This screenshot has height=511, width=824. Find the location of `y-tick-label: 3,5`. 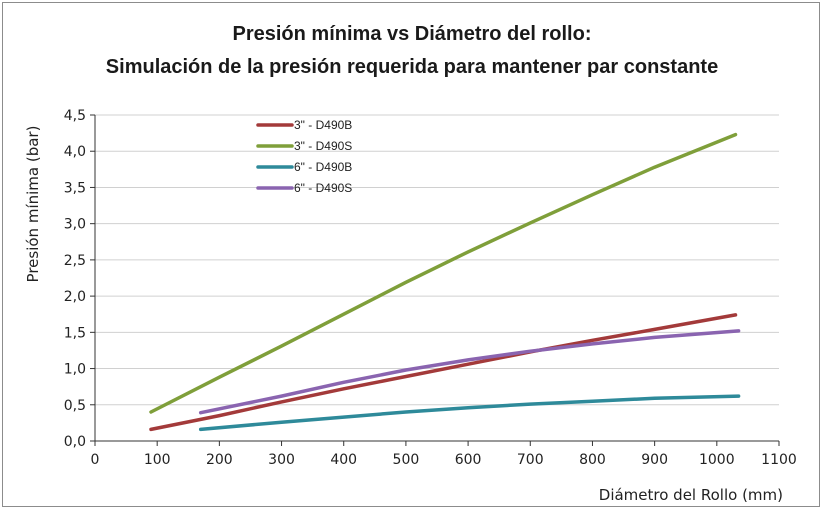

y-tick-label: 3,5 is located at coordinates (75, 188).